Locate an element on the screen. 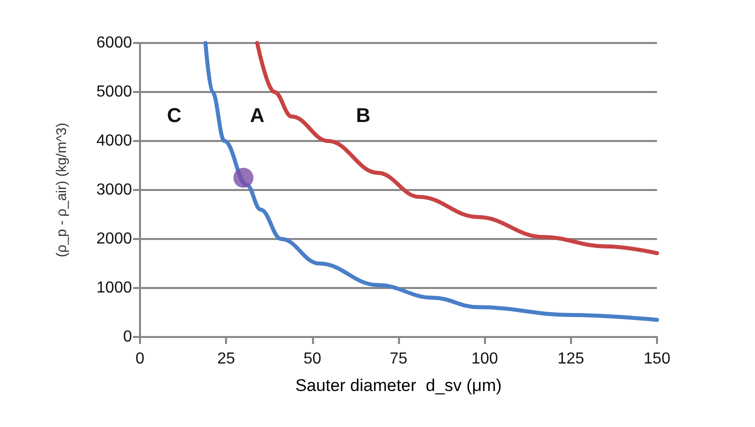 Image resolution: width=755 pixels, height=427 pixels. y-axis-title: (ρ_p - ρ_air) (kg/m^3) is located at coordinates (61, 190).